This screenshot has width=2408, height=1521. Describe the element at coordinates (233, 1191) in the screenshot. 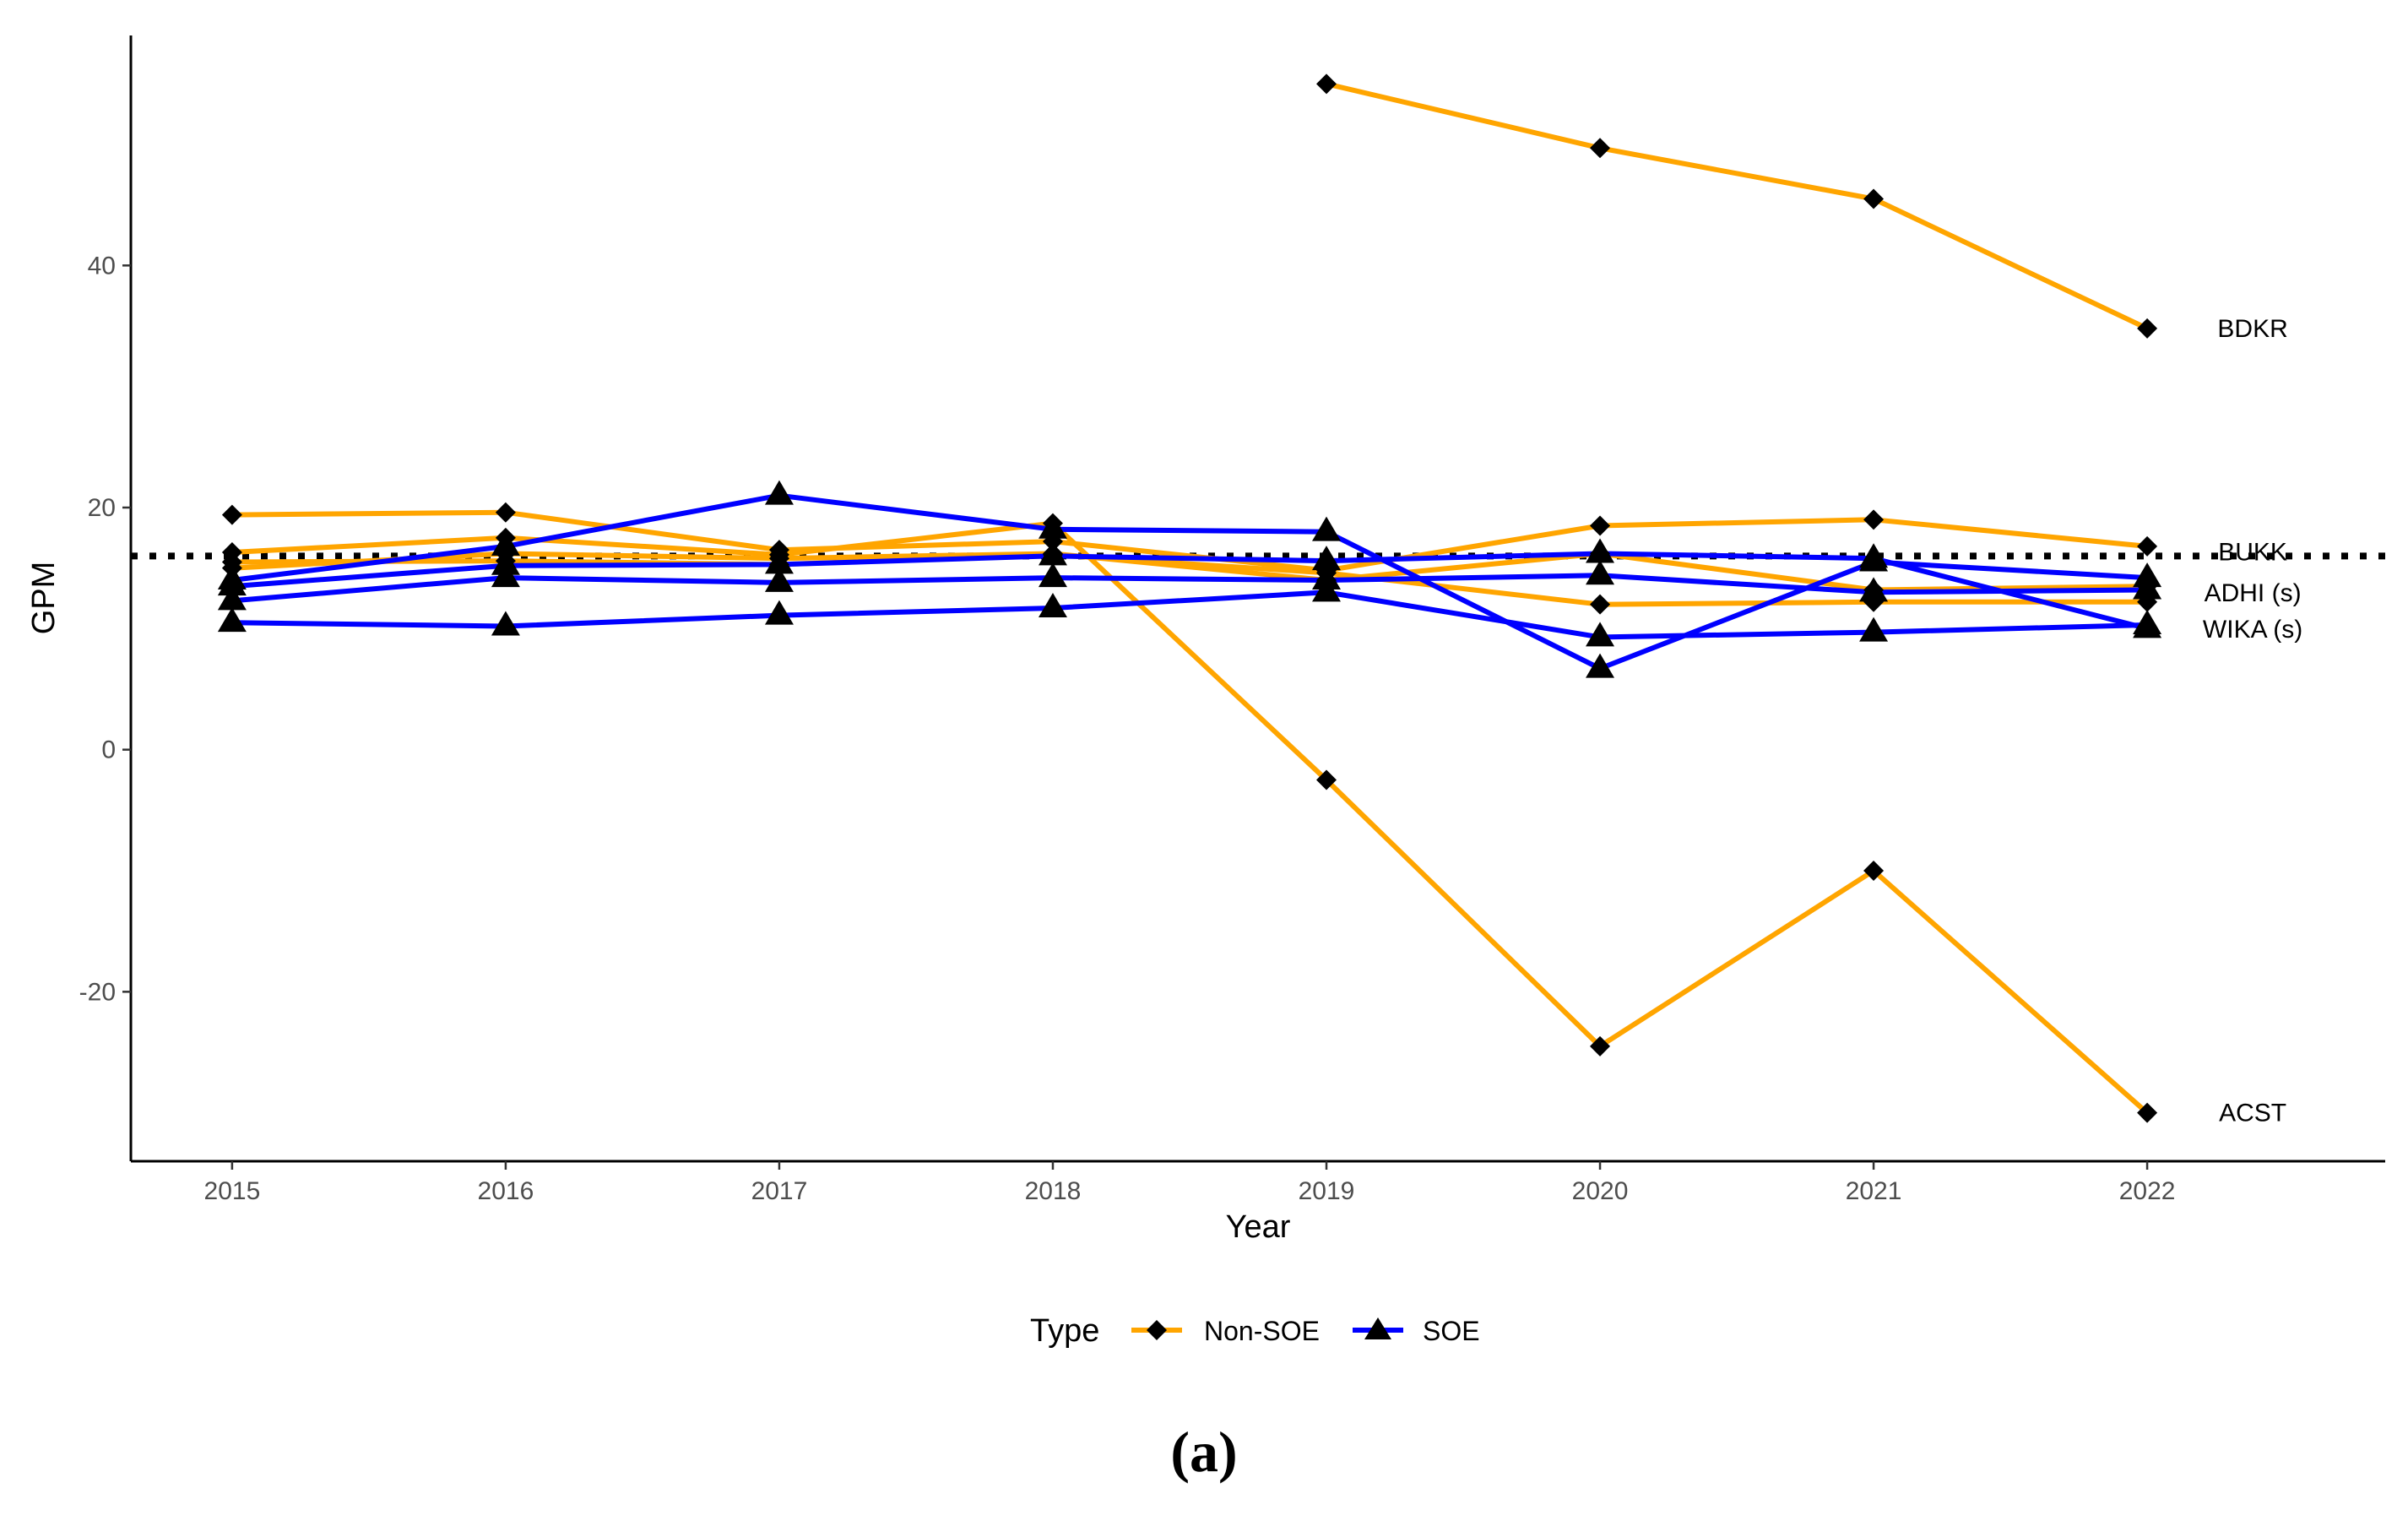

I see `x-tick-label: 2015` at that location.